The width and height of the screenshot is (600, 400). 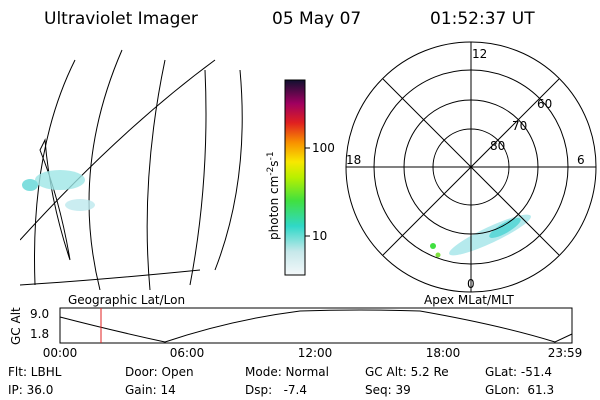 I want to click on left-panel-label: Geographic Lat/Lon, so click(x=126, y=300).